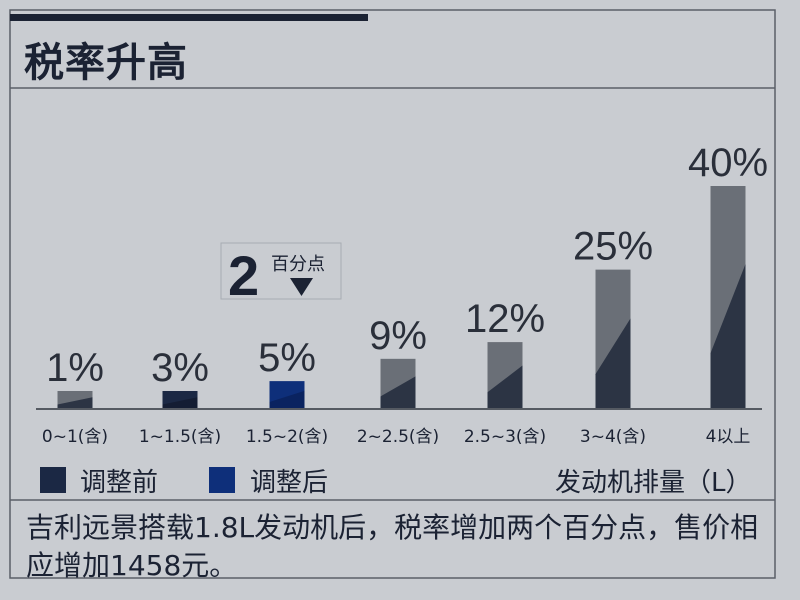 Image resolution: width=800 pixels, height=600 pixels. I want to click on category-label-5: 3~4(含), so click(613, 437).